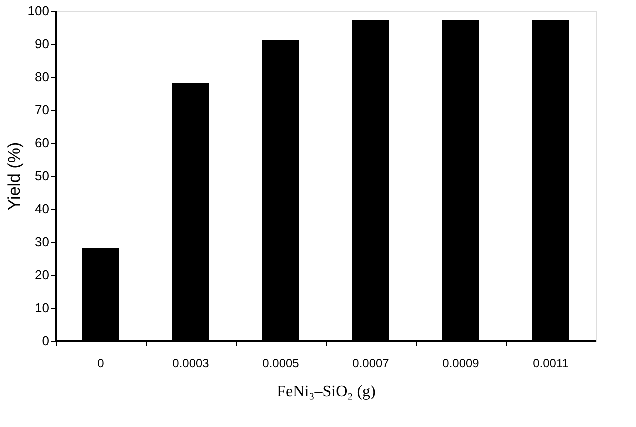  What do you see at coordinates (14, 176) in the screenshot?
I see `y-axis-title: Yield (%)` at bounding box center [14, 176].